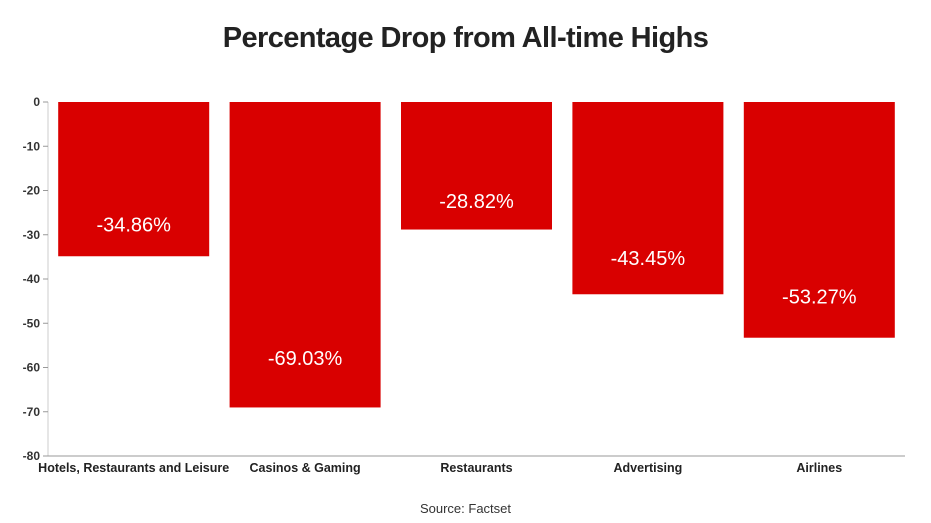  What do you see at coordinates (819, 468) in the screenshot?
I see `category-label: Airlines` at bounding box center [819, 468].